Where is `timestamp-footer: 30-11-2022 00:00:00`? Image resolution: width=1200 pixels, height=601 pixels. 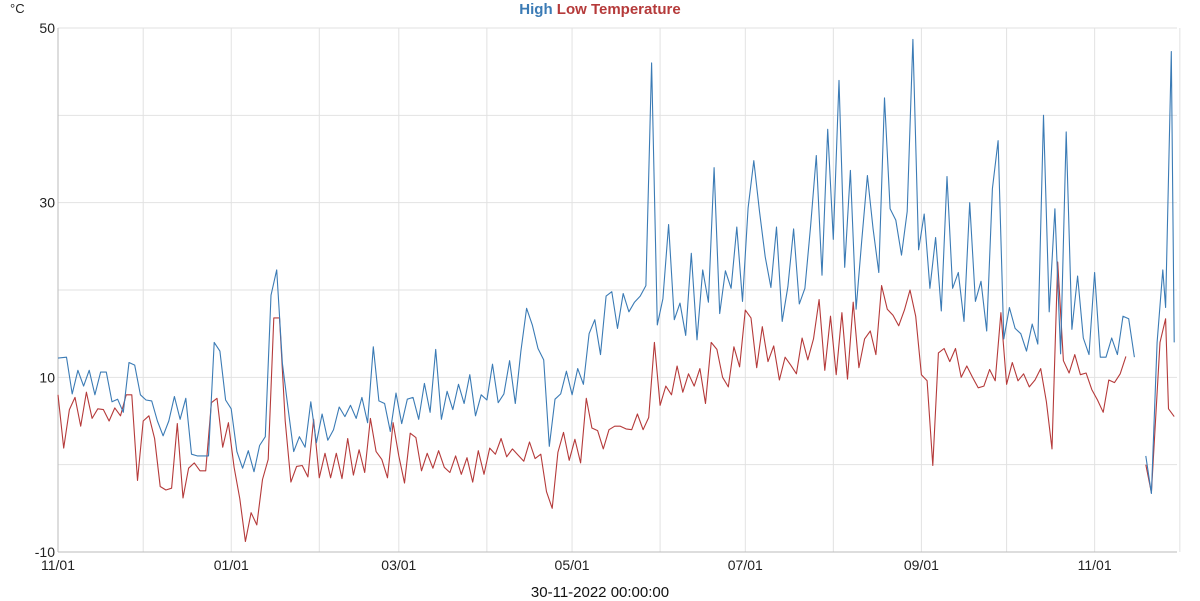
timestamp-footer: 30-11-2022 00:00:00 is located at coordinates (600, 592).